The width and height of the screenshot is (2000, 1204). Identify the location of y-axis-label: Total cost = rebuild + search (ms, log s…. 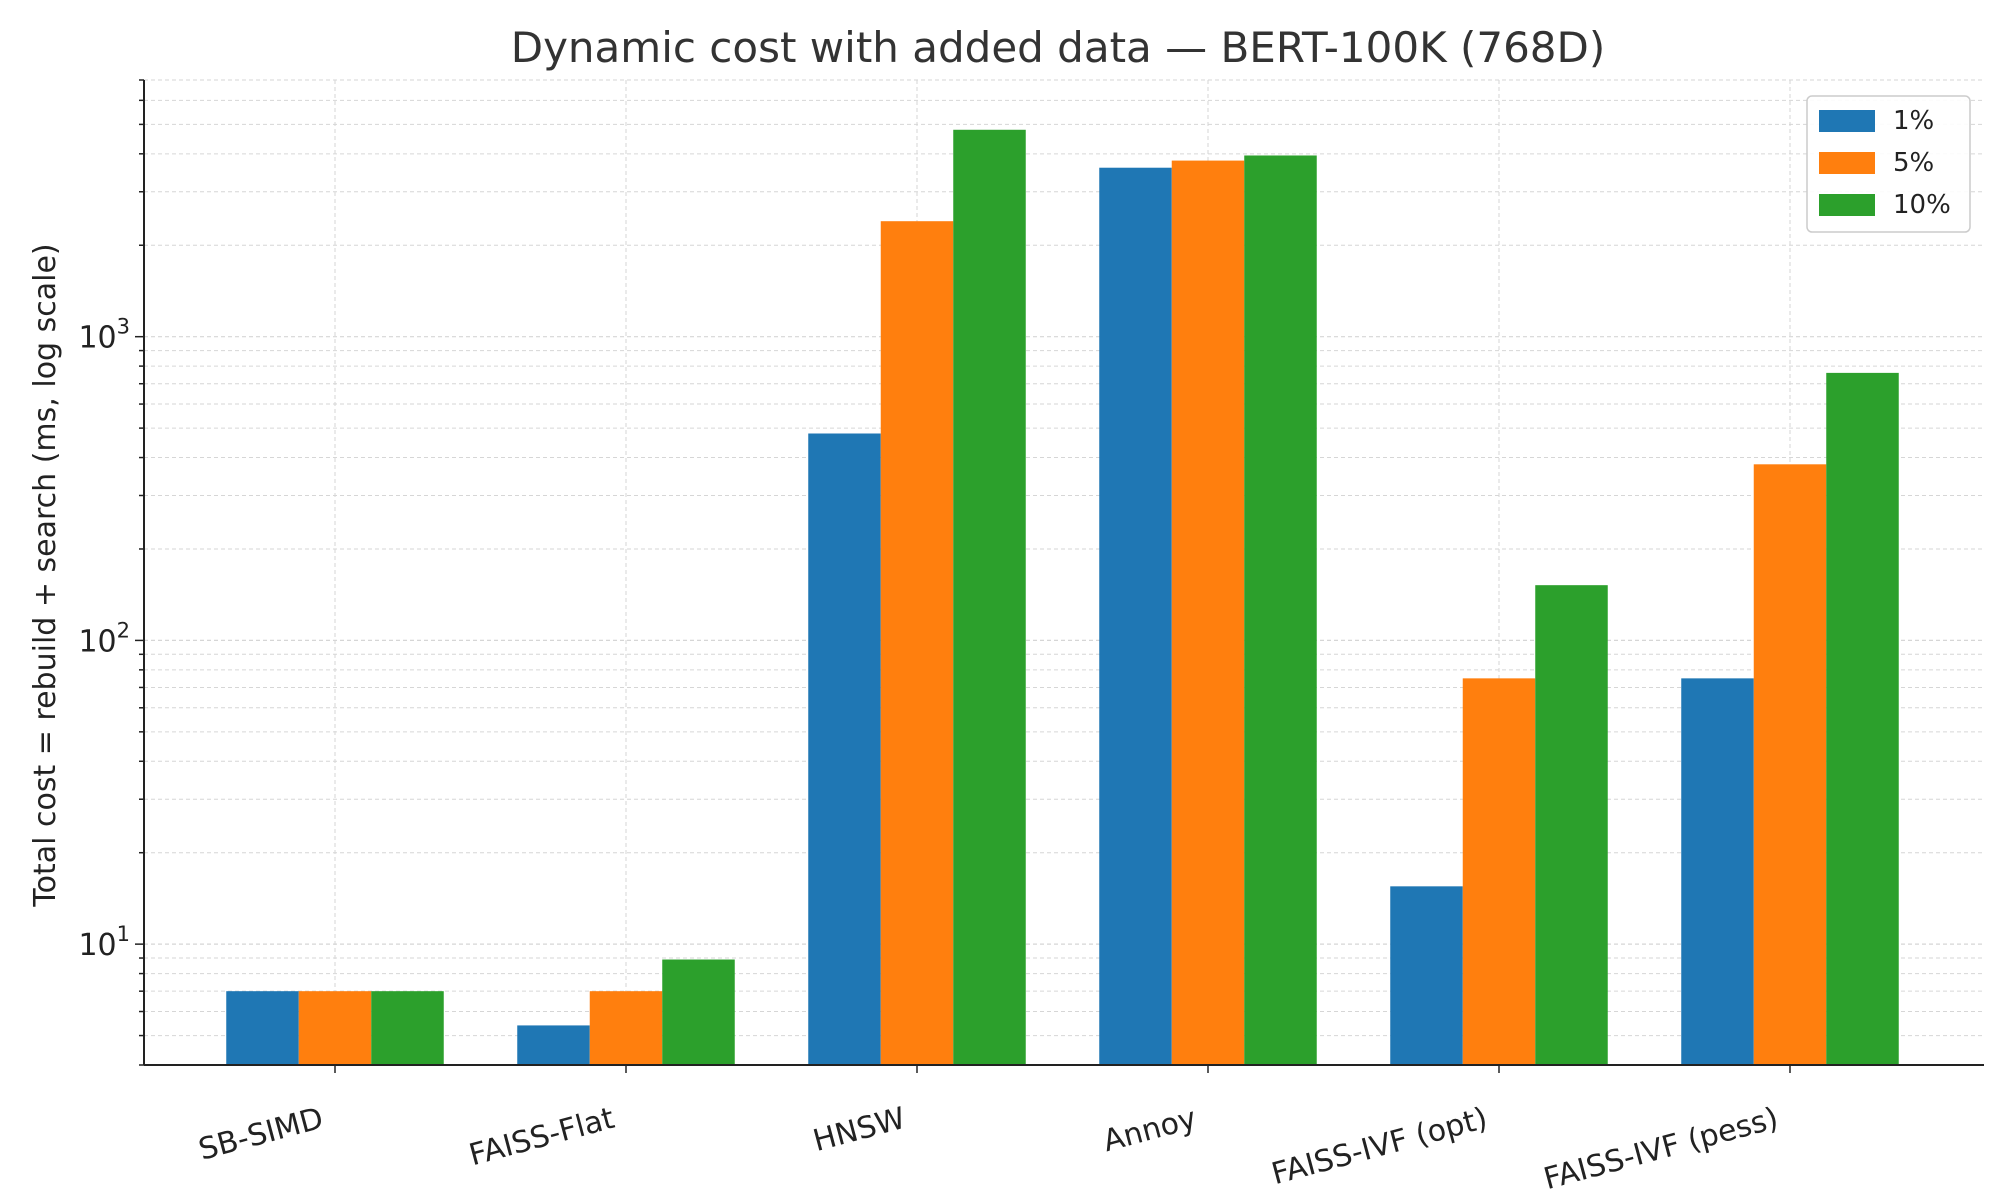
(45, 575).